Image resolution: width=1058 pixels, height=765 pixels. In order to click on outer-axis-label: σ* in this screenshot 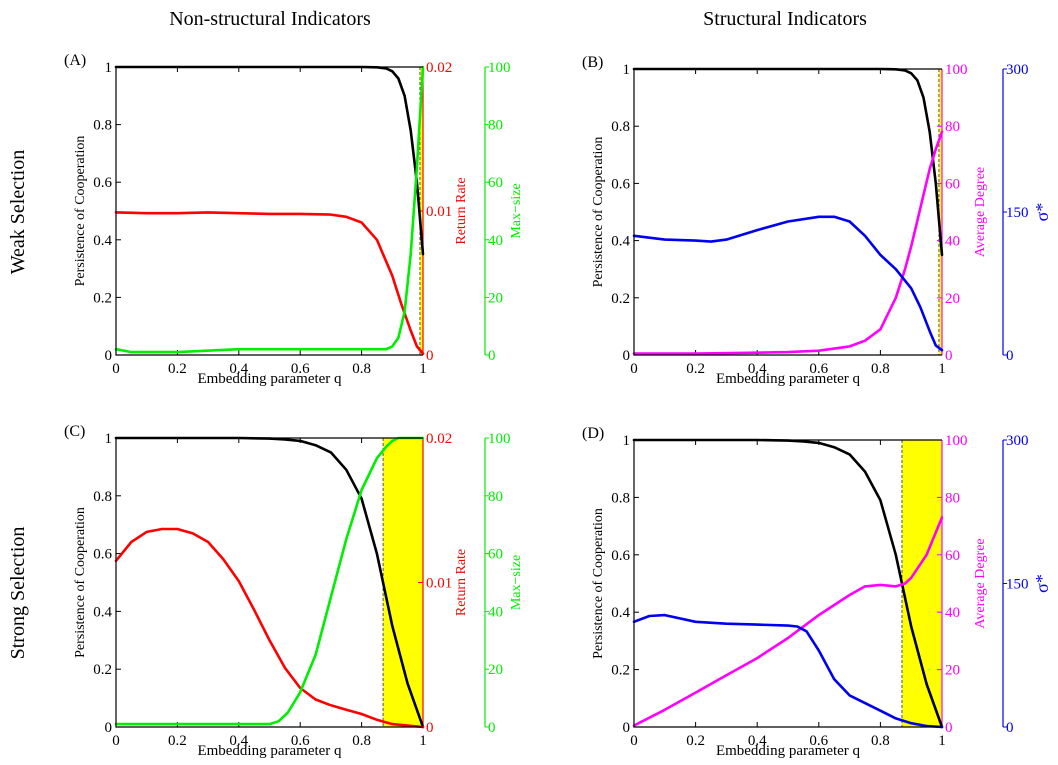, I will do `click(1042, 583)`.